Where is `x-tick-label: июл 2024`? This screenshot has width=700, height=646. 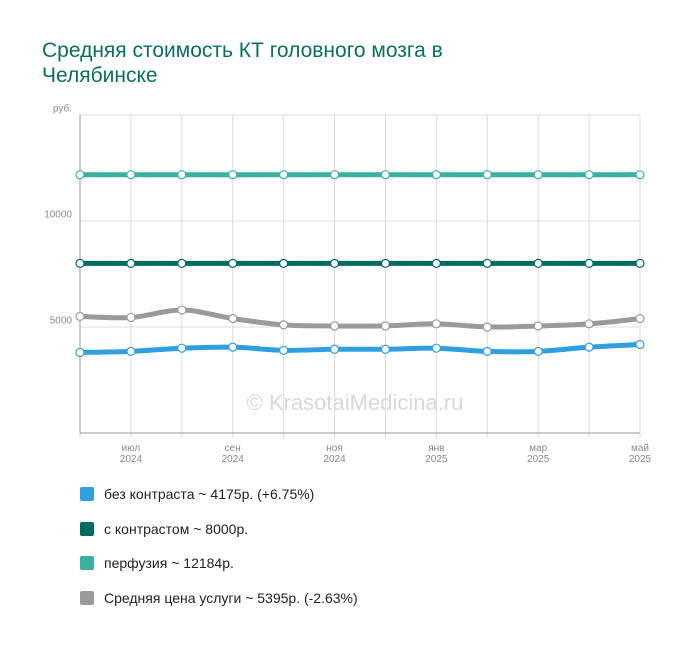
x-tick-label: июл 2024 is located at coordinates (131, 454).